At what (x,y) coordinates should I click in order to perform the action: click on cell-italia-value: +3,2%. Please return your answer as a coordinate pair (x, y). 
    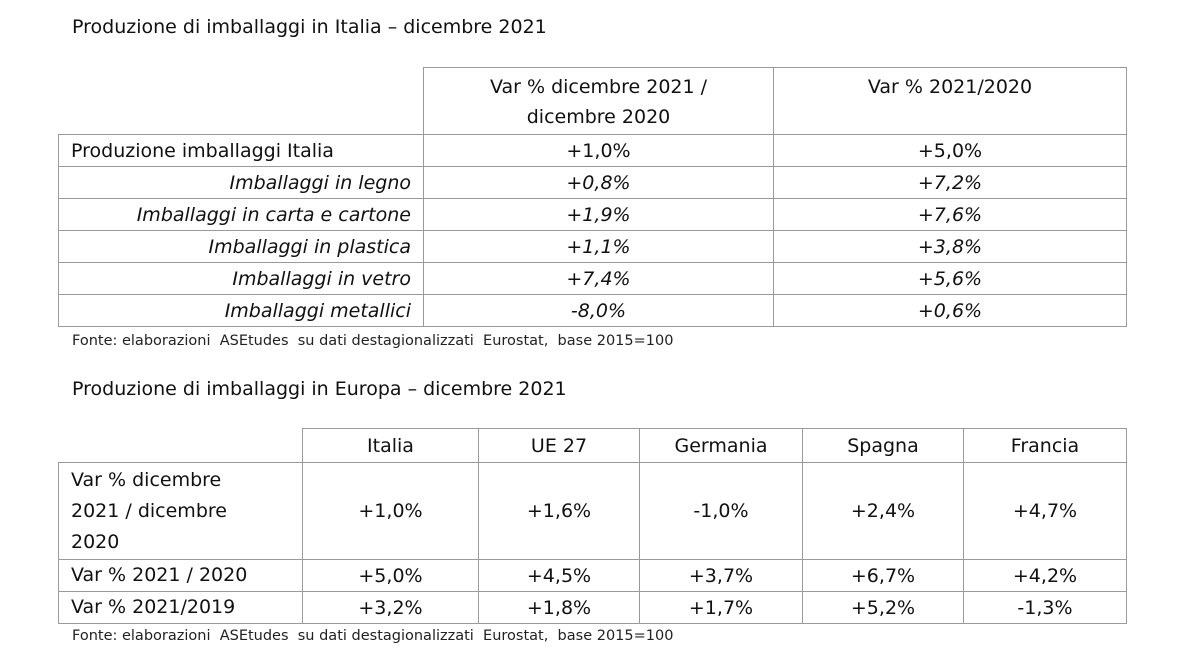
    Looking at the image, I should click on (390, 607).